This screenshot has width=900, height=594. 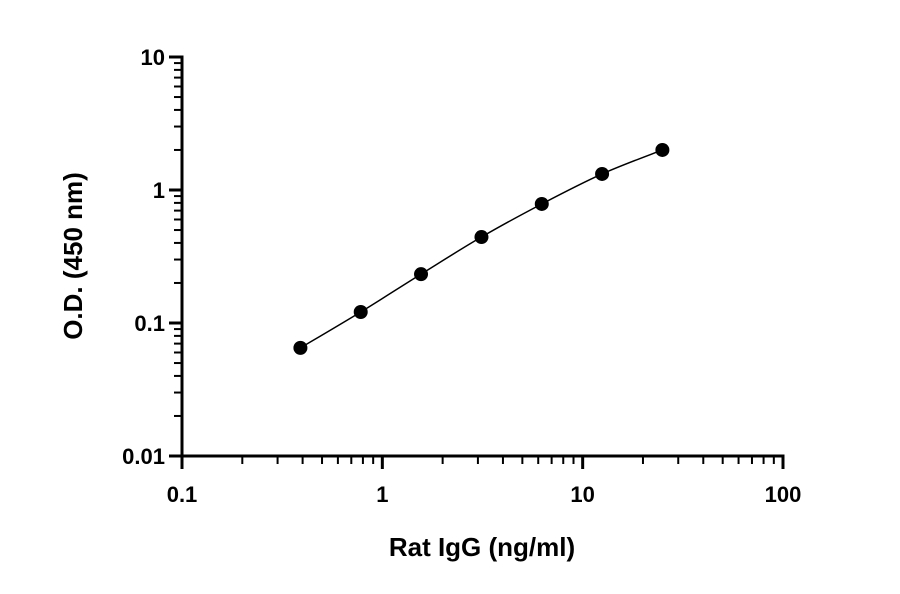 I want to click on y-axis-title: O.D. (450 nm), so click(x=73, y=256).